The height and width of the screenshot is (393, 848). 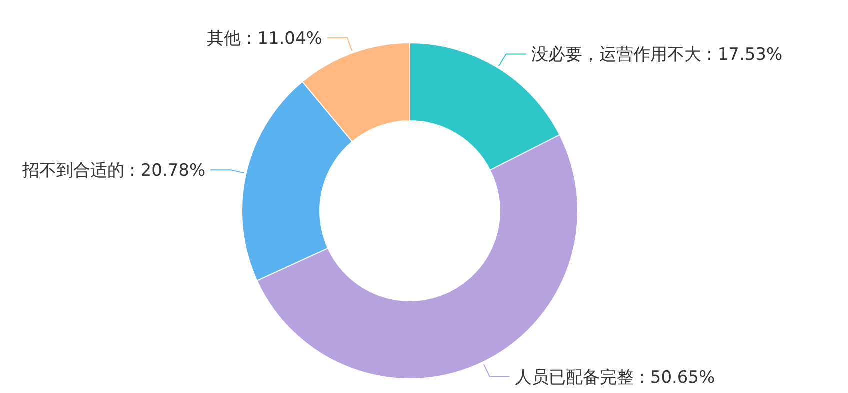 I want to click on slice-label: 招不到合适的 : 20.78%, so click(x=113, y=171).